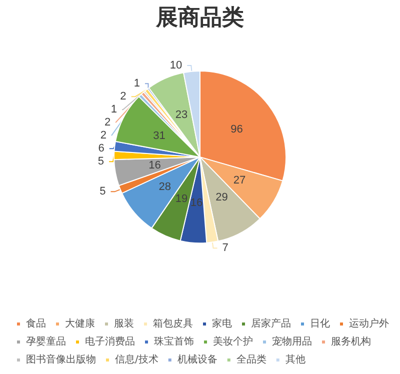 This screenshot has height=374, width=400. Describe the element at coordinates (251, 360) in the screenshot. I see `legend-label: 全品类` at that location.